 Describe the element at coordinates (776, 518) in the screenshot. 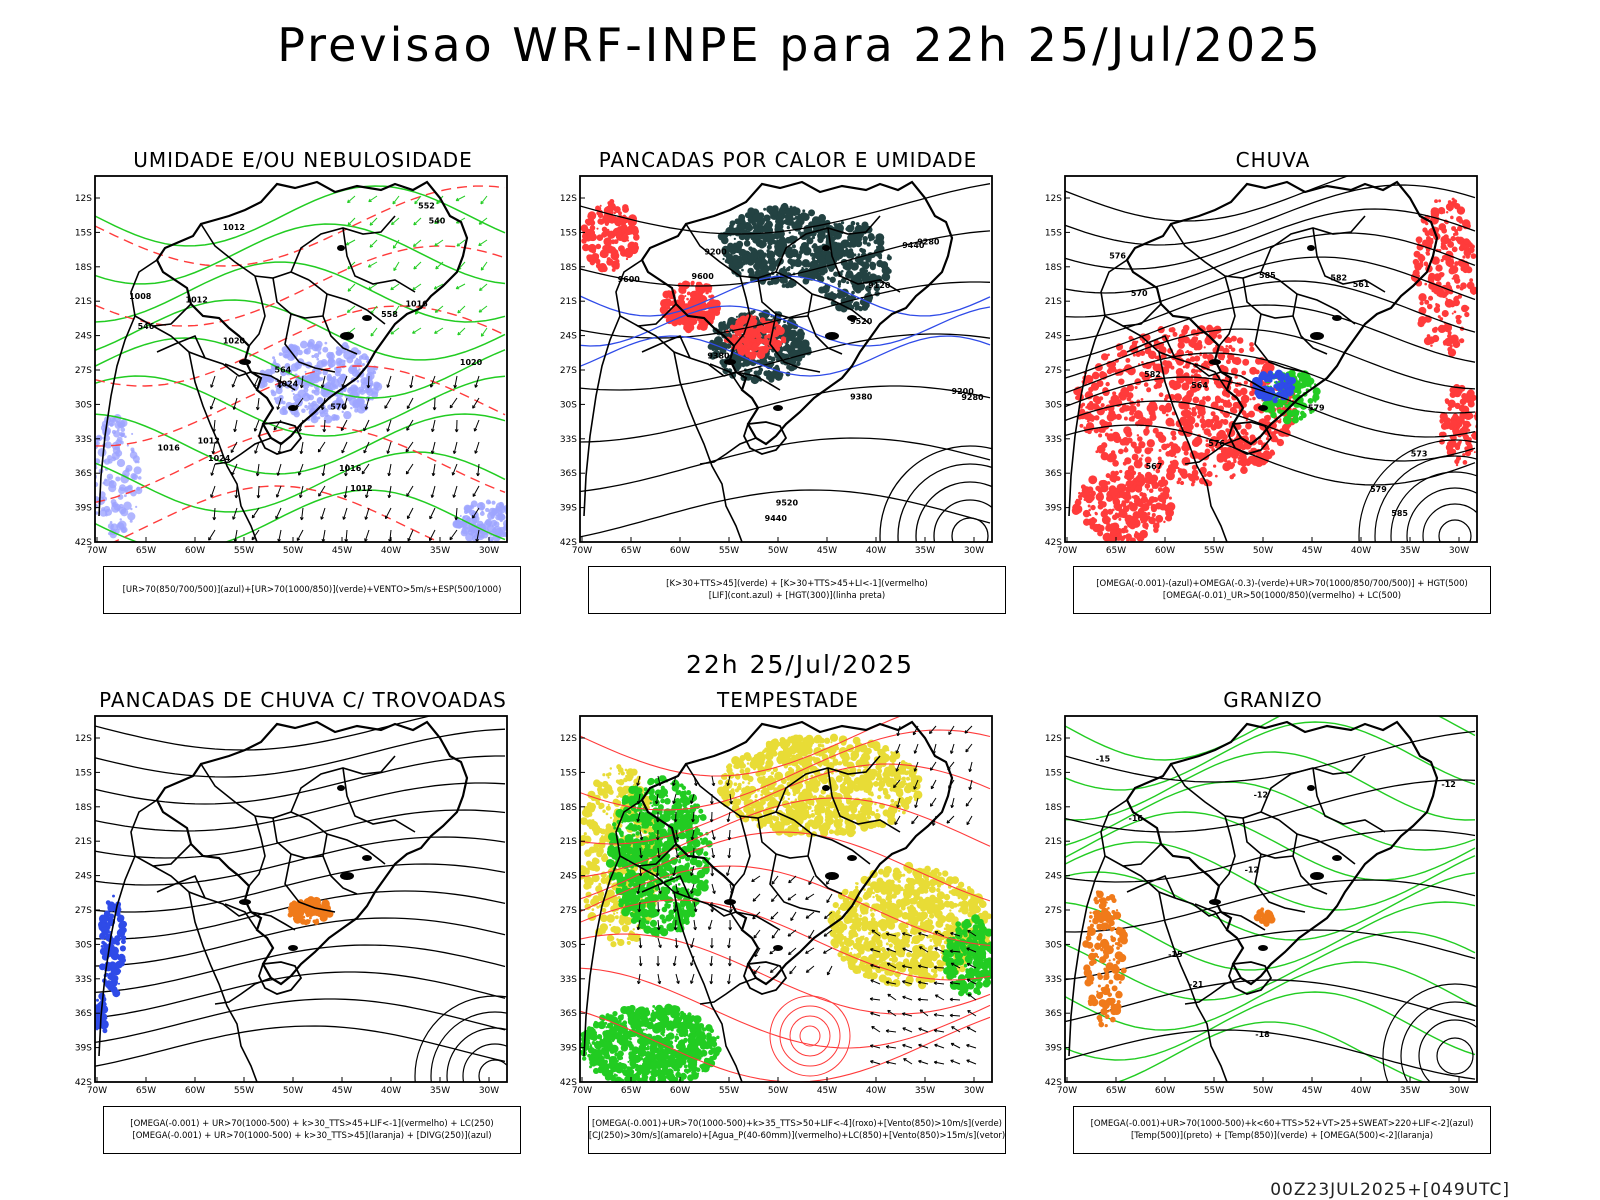

I see `contour-label: 9440` at that location.